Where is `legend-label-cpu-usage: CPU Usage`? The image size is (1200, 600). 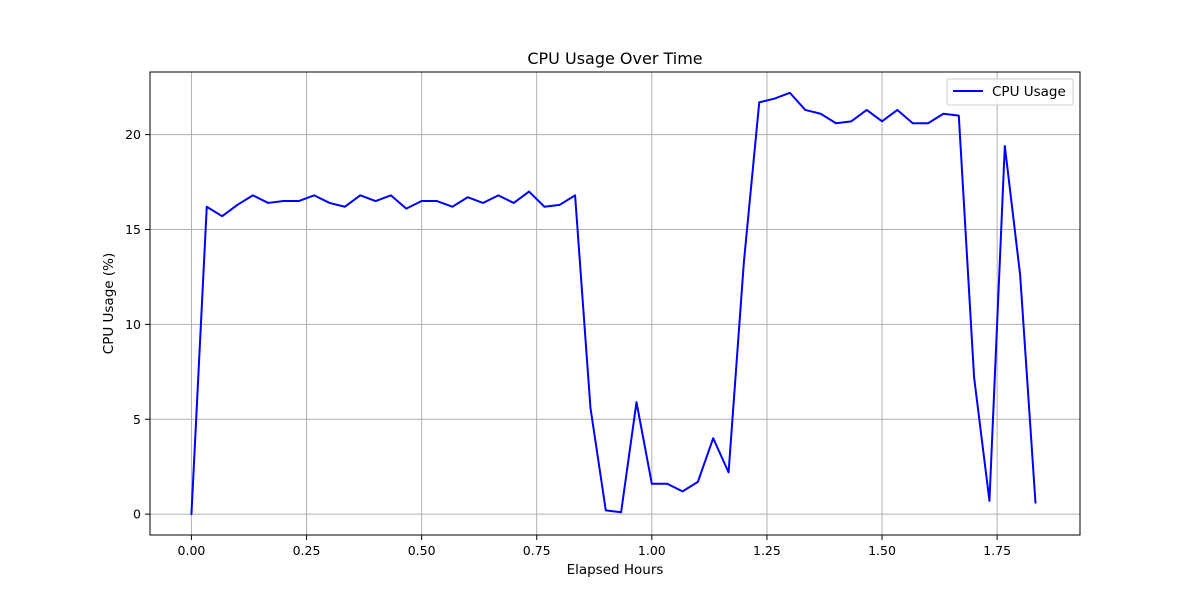 legend-label-cpu-usage: CPU Usage is located at coordinates (1029, 92).